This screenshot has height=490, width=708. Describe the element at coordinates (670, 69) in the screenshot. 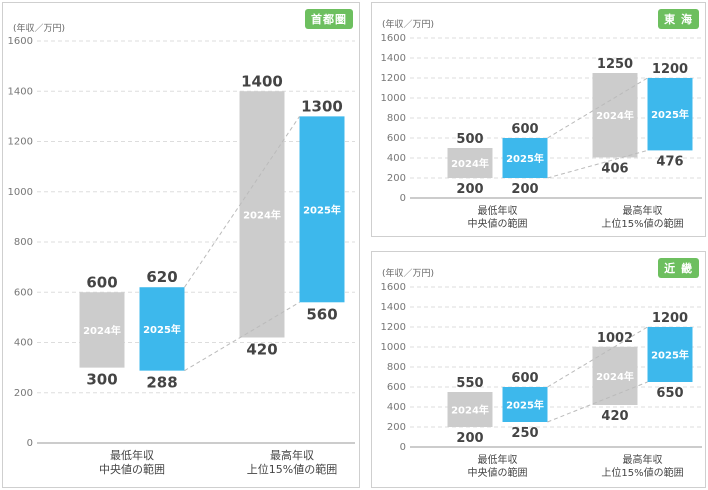

I see `bar-high-value-label: 1200` at that location.